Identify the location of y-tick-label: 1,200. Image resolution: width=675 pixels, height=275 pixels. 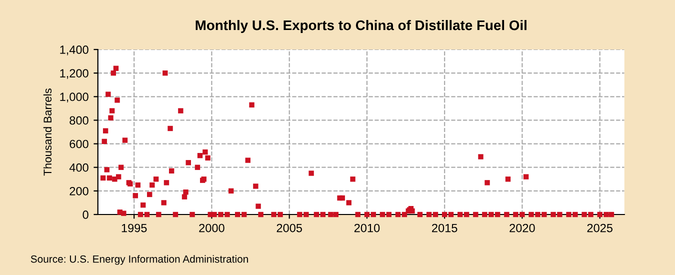
(74, 74).